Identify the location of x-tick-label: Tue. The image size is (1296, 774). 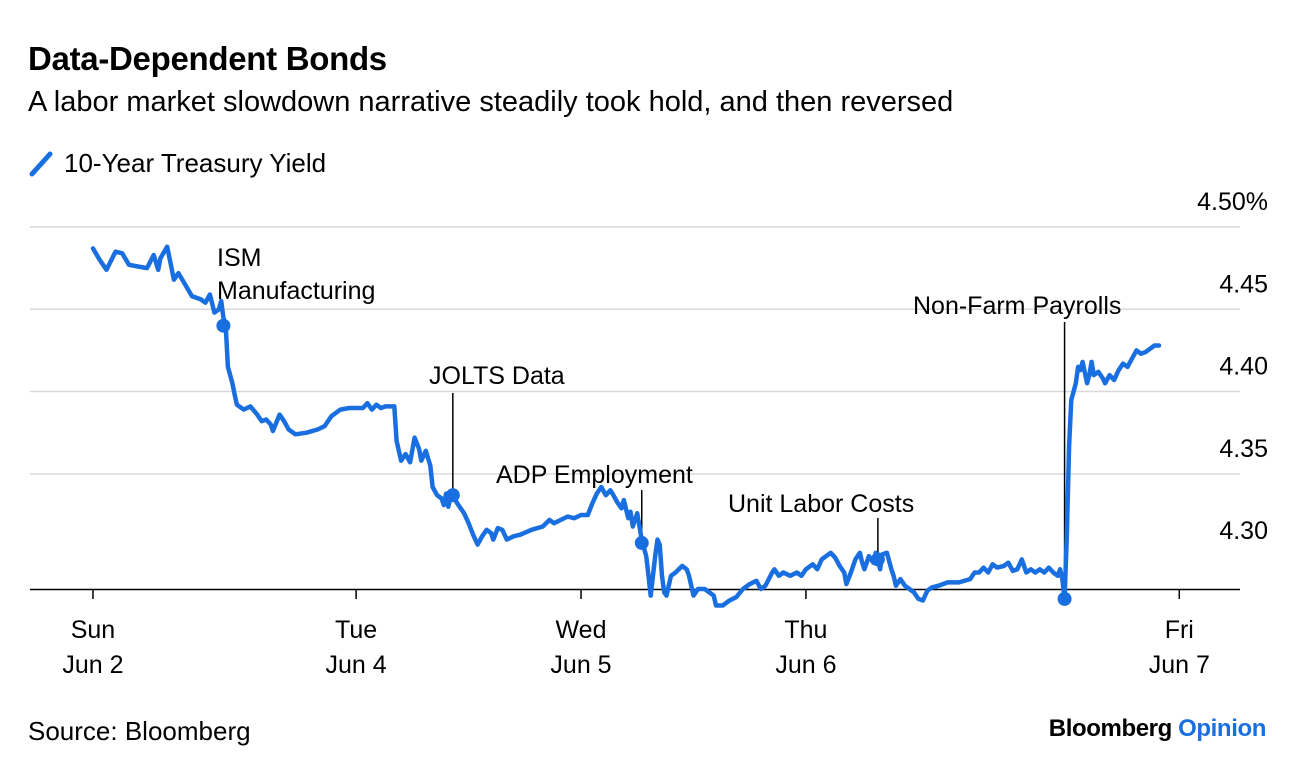
(356, 630).